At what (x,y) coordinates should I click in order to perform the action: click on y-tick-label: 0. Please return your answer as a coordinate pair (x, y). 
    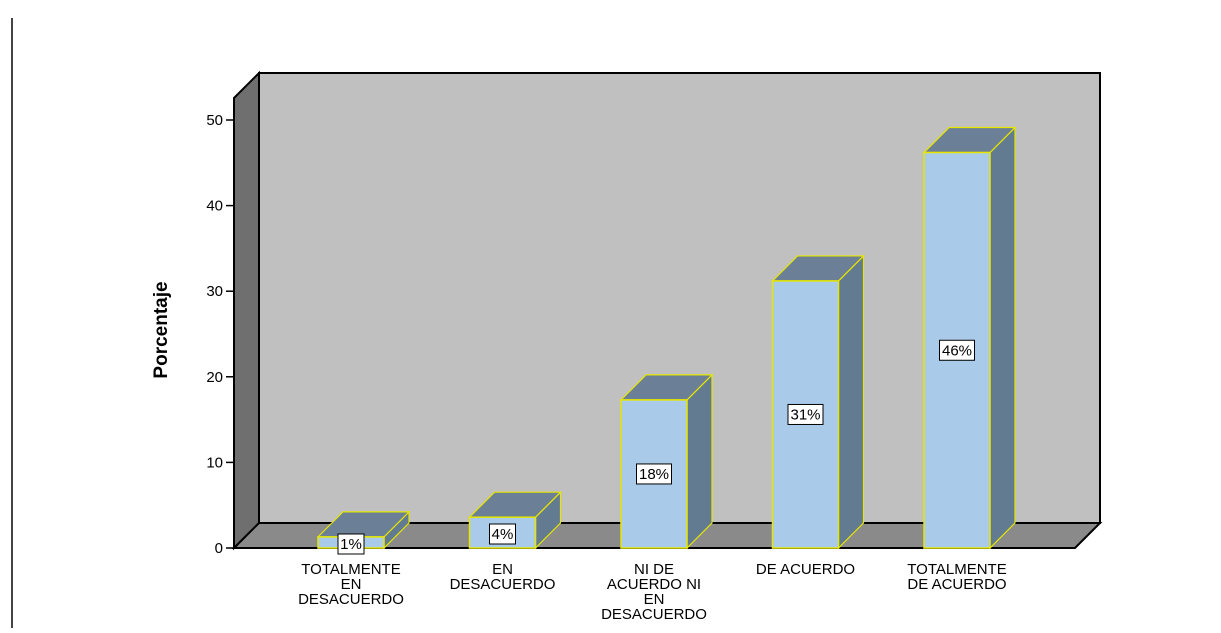
    Looking at the image, I should click on (219, 548).